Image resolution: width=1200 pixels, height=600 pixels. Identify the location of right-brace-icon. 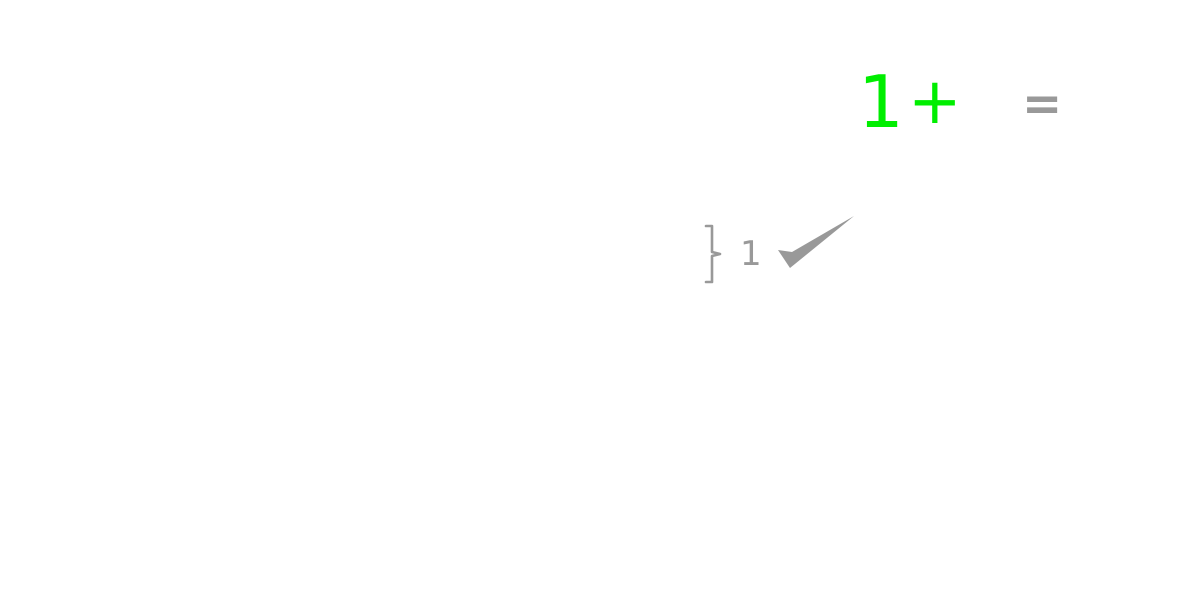
(713, 254).